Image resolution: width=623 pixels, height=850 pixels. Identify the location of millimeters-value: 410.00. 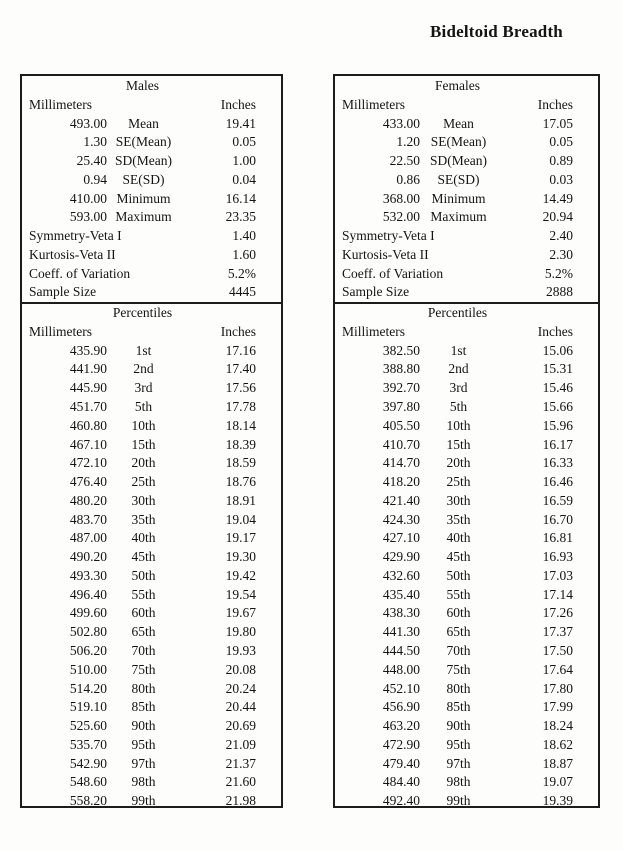
(88, 198).